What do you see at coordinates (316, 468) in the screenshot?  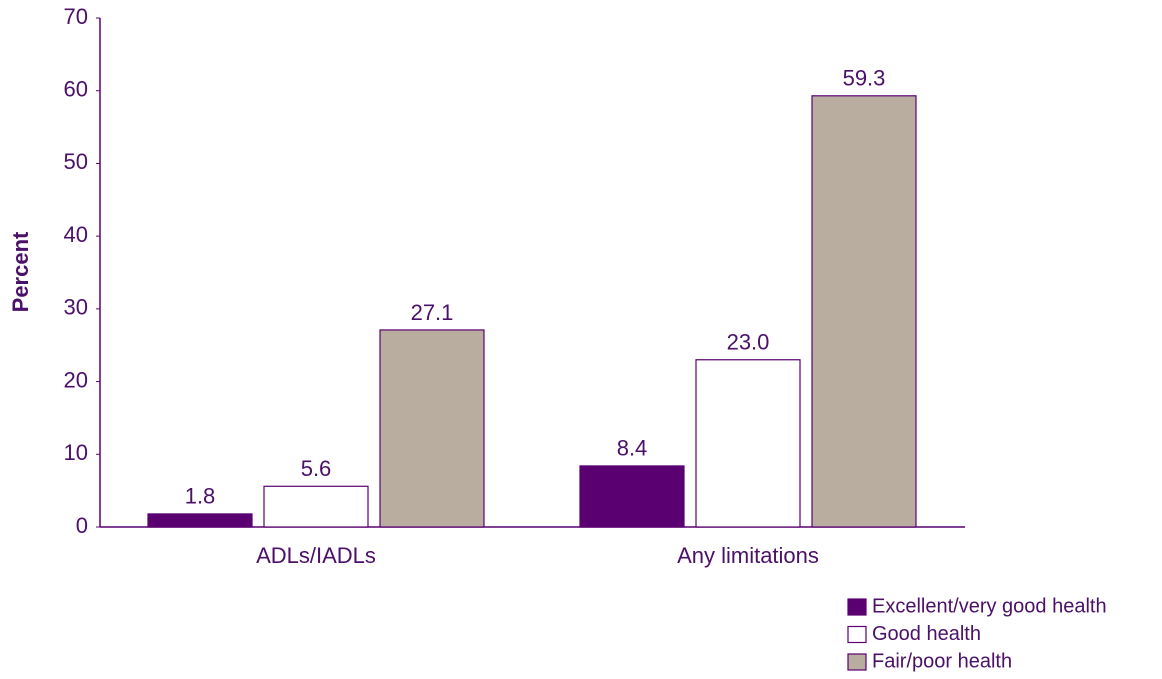 I see `value-label: 5.6` at bounding box center [316, 468].